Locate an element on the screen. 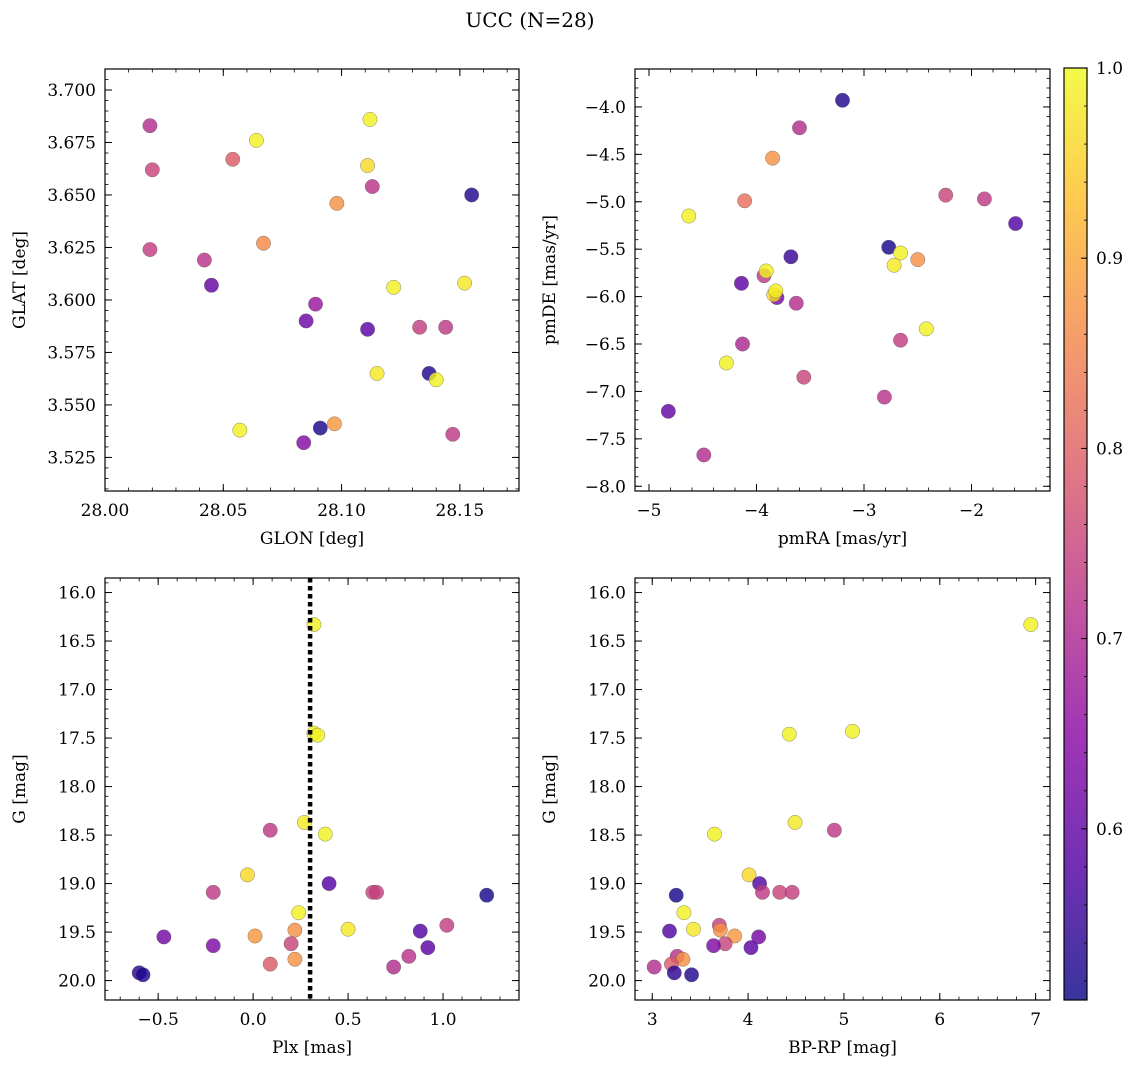 This screenshot has width=1136, height=1068. figure-title: UCC (N=28) is located at coordinates (529, 20).